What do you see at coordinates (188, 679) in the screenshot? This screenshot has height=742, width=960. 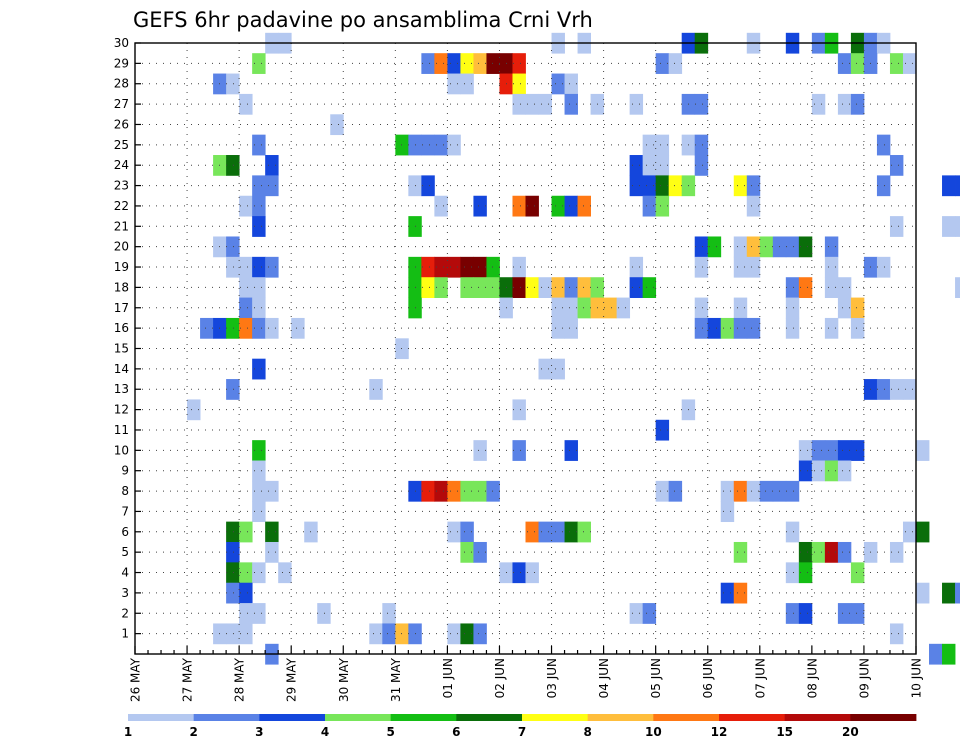 I see `x-tick-label: 27 MAY` at bounding box center [188, 679].